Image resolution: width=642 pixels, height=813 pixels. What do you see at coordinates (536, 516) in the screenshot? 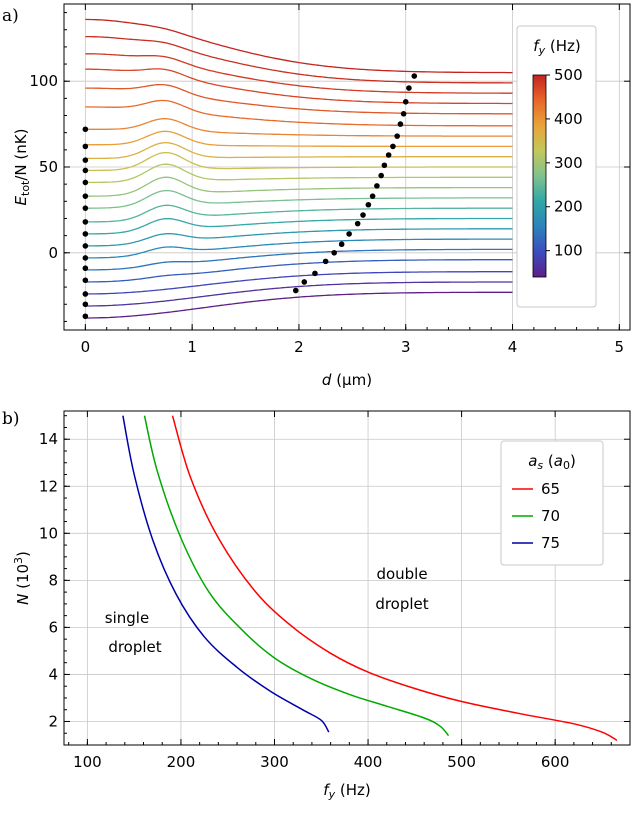
I see `legend-entries: 65 70 75` at bounding box center [536, 516].